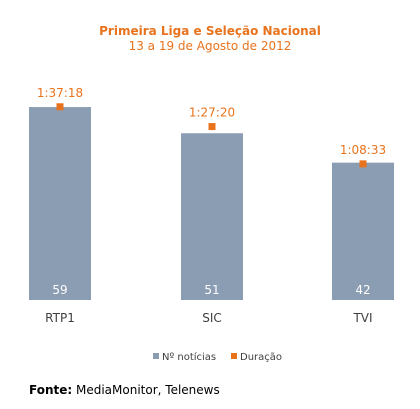 The width and height of the screenshot is (420, 409). I want to click on legend-label: Duração, so click(261, 357).